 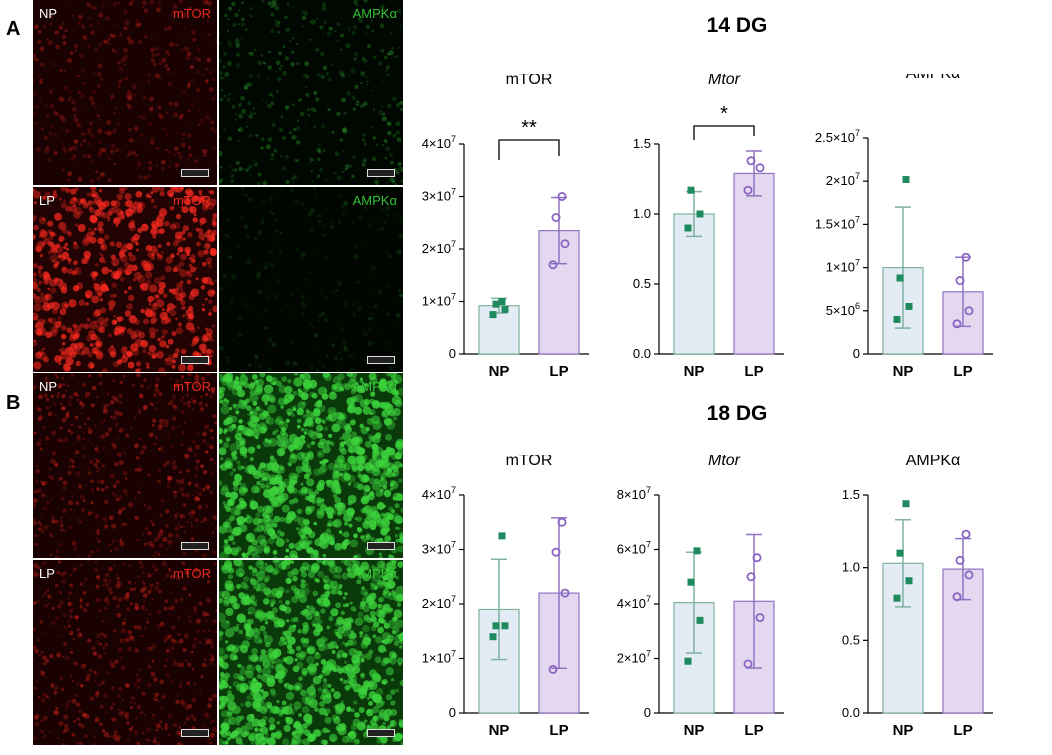 What do you see at coordinates (724, 114) in the screenshot?
I see `significance-label: *` at bounding box center [724, 114].